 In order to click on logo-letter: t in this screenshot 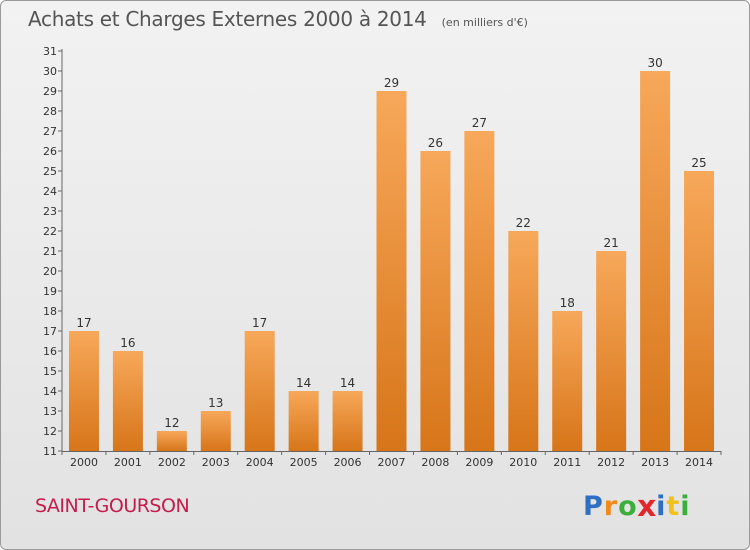, I will do `click(673, 506)`.